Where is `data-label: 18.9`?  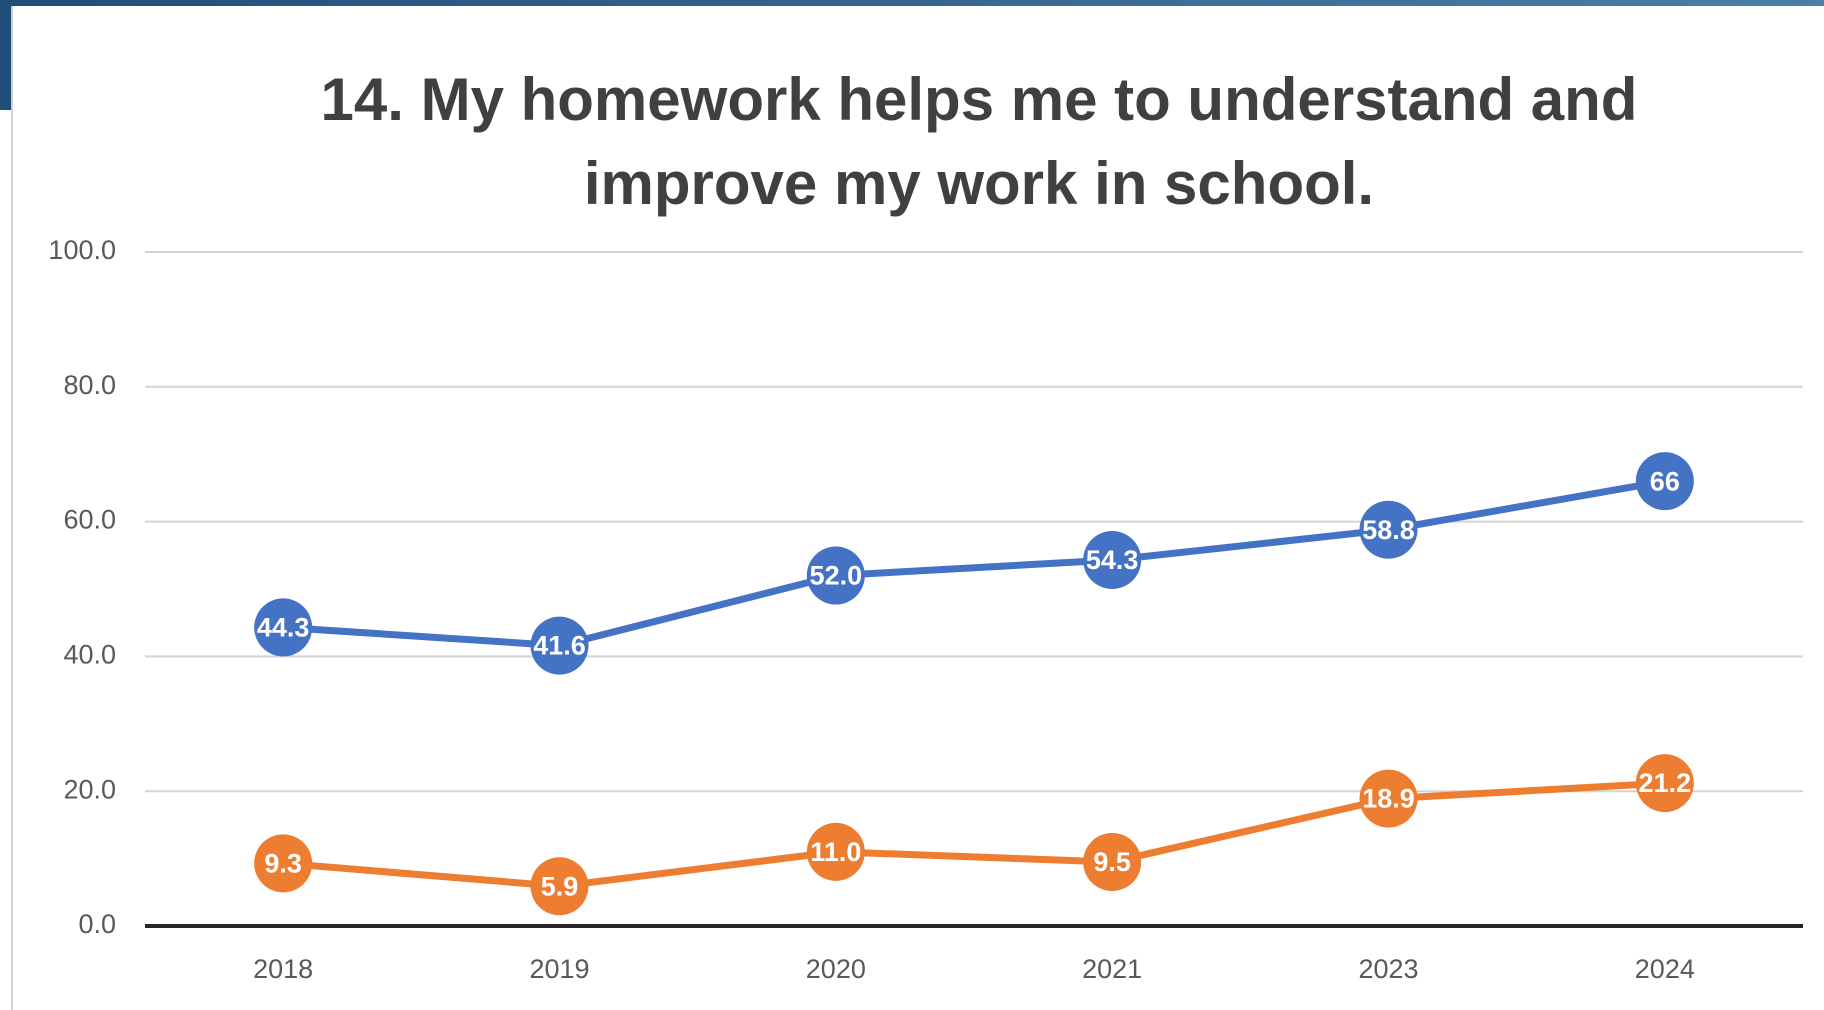 data-label: 18.9 is located at coordinates (1388, 799).